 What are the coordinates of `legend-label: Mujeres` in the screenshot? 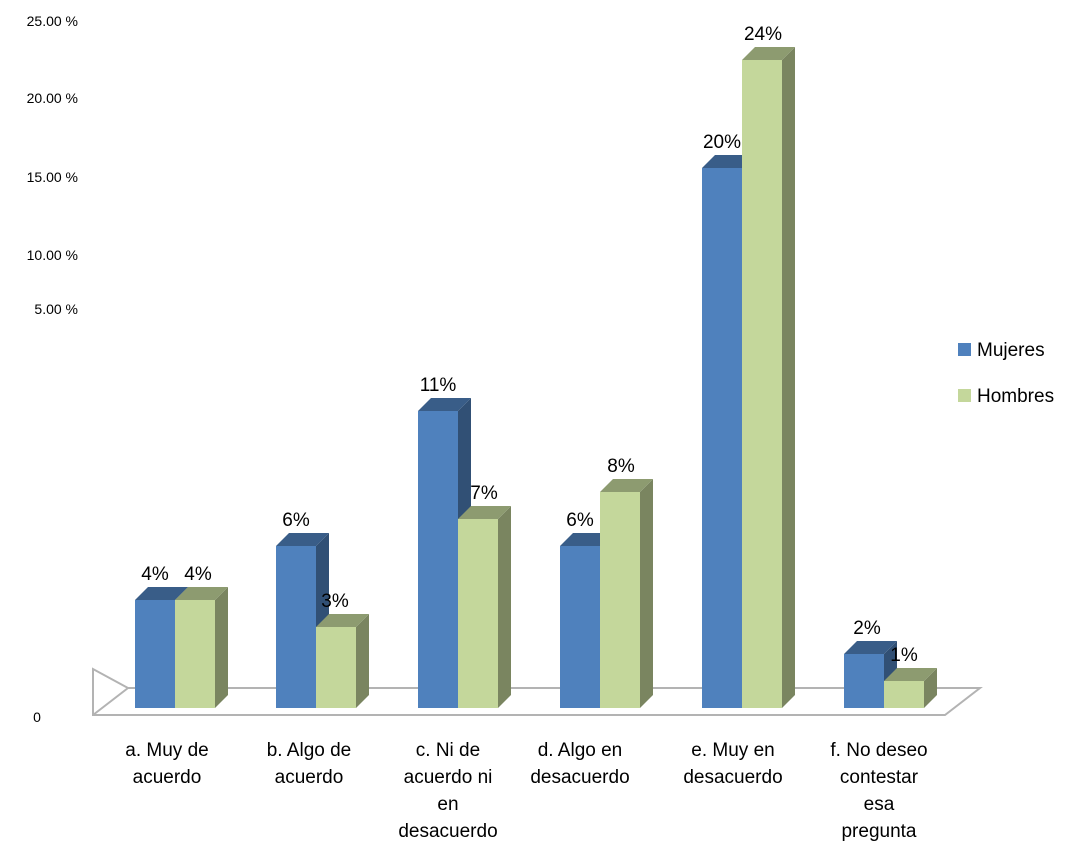 It's located at (1011, 350).